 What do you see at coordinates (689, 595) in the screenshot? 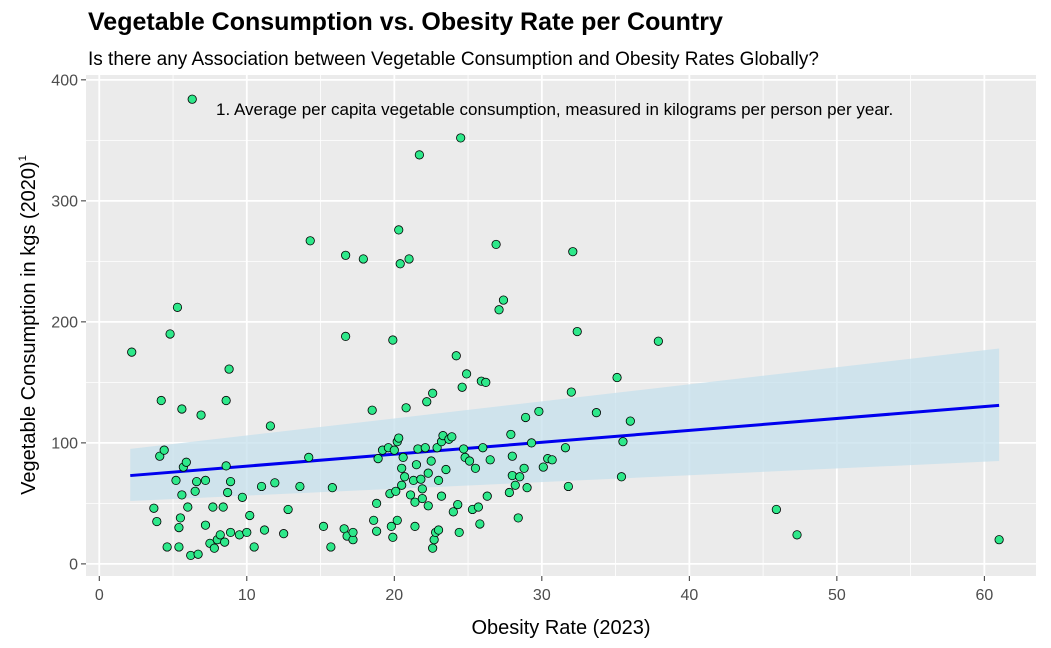
I see `x-tick-label: 40` at bounding box center [689, 595].